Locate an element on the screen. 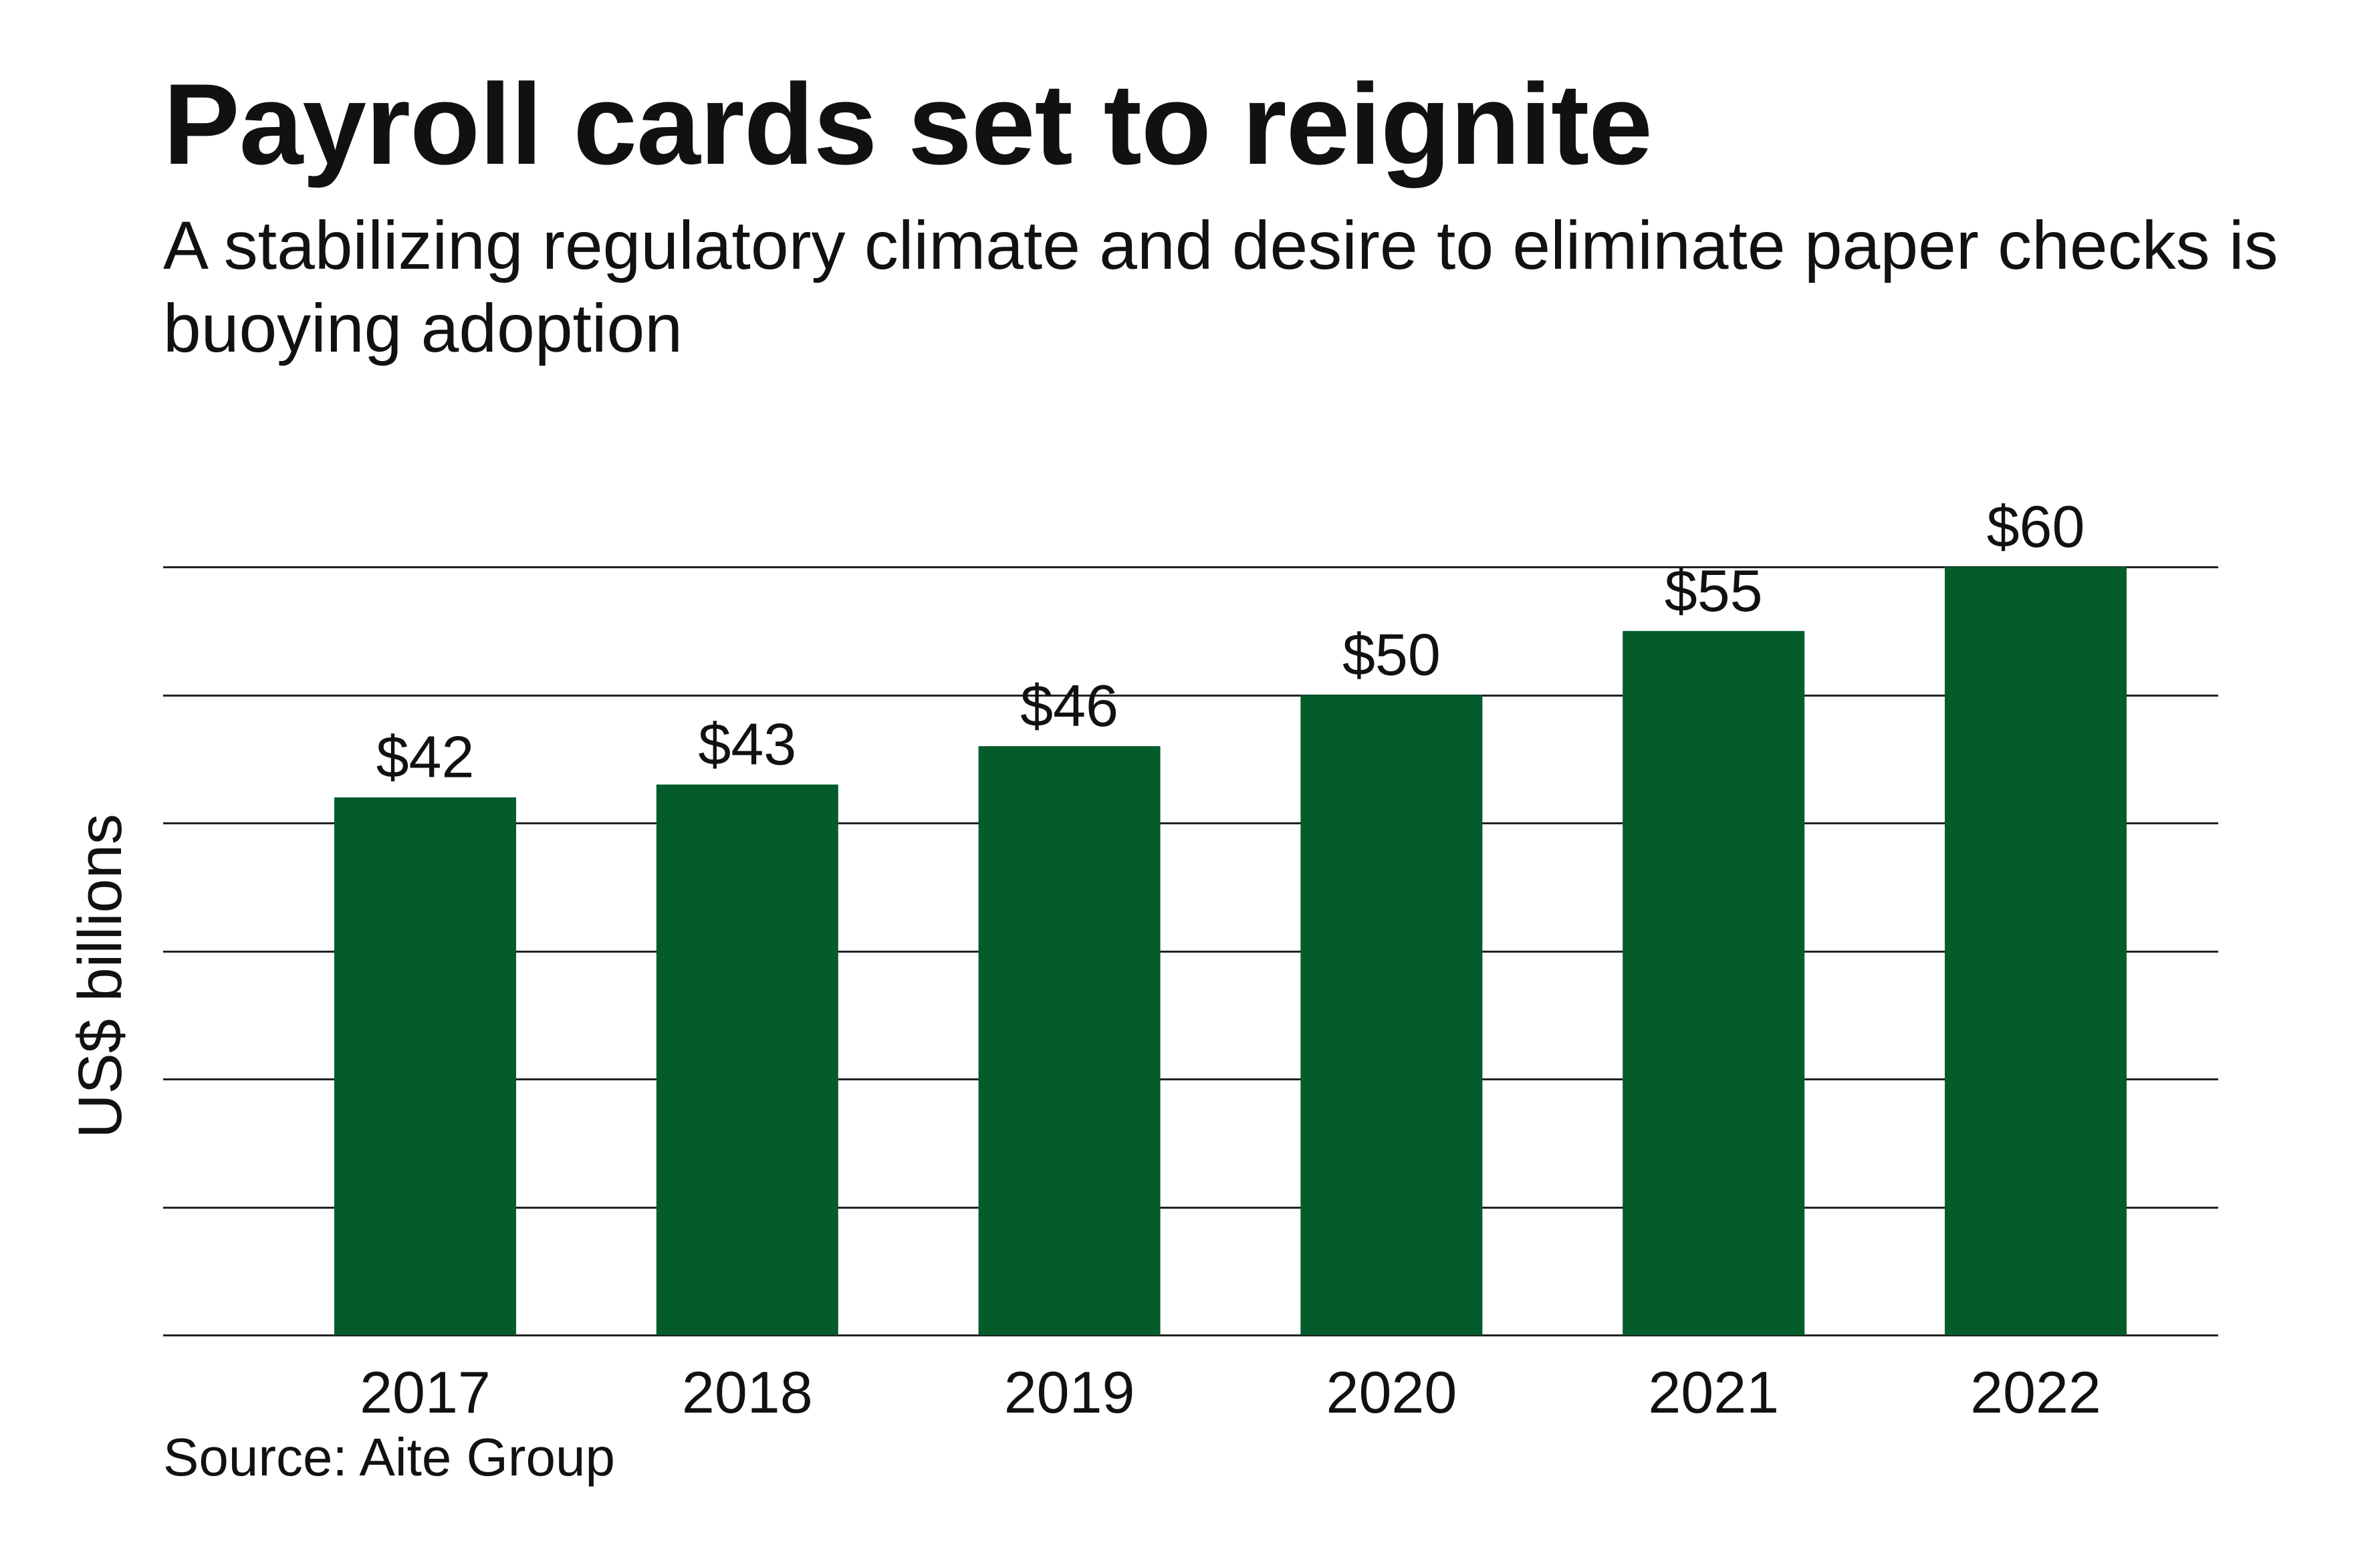 The height and width of the screenshot is (1551, 2380). value-label-2022: $60 is located at coordinates (2036, 526).